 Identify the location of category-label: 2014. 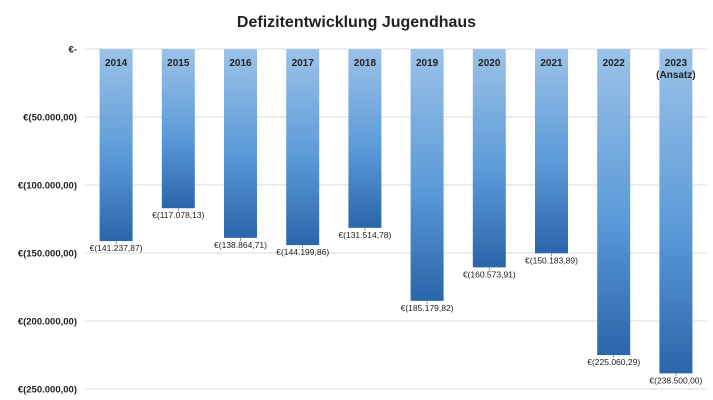
(116, 63).